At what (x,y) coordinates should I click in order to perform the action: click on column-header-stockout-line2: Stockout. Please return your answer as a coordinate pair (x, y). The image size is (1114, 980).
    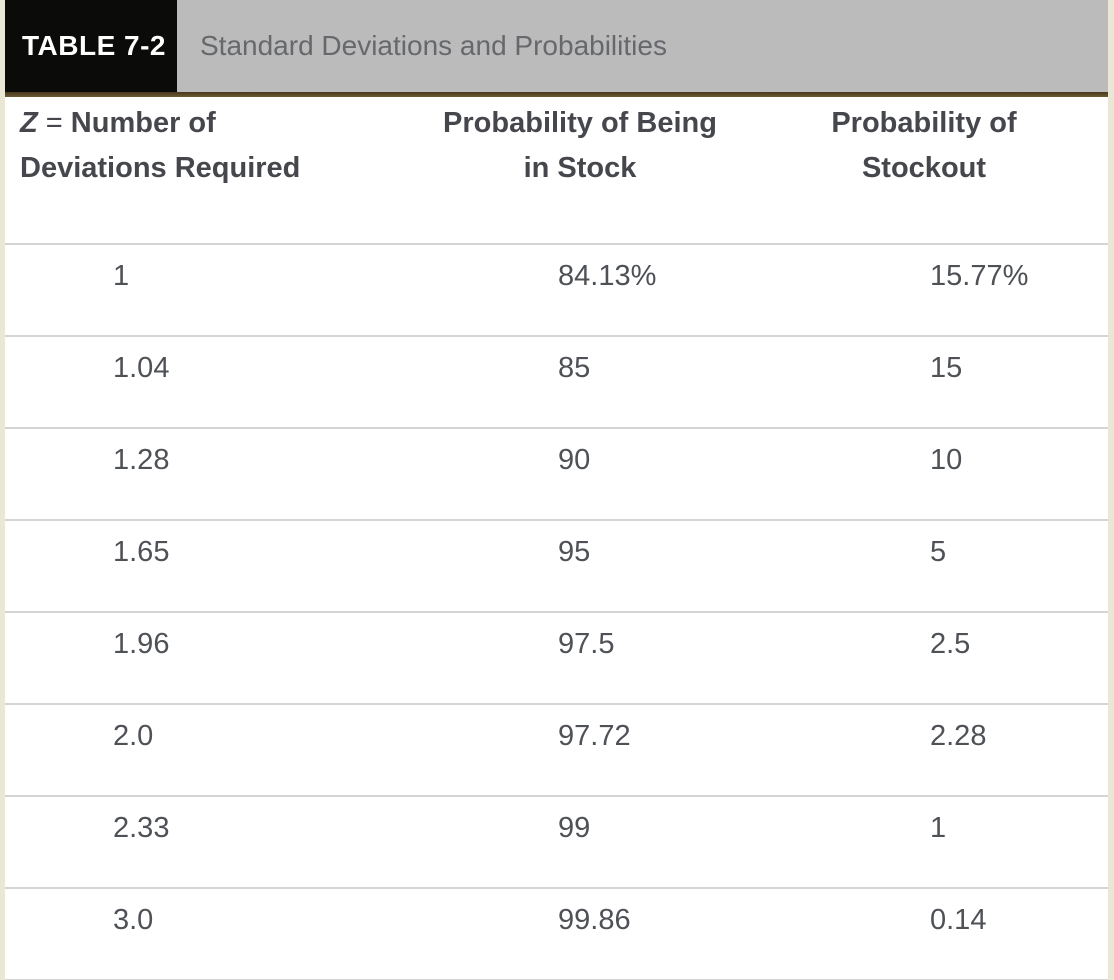
    Looking at the image, I should click on (924, 168).